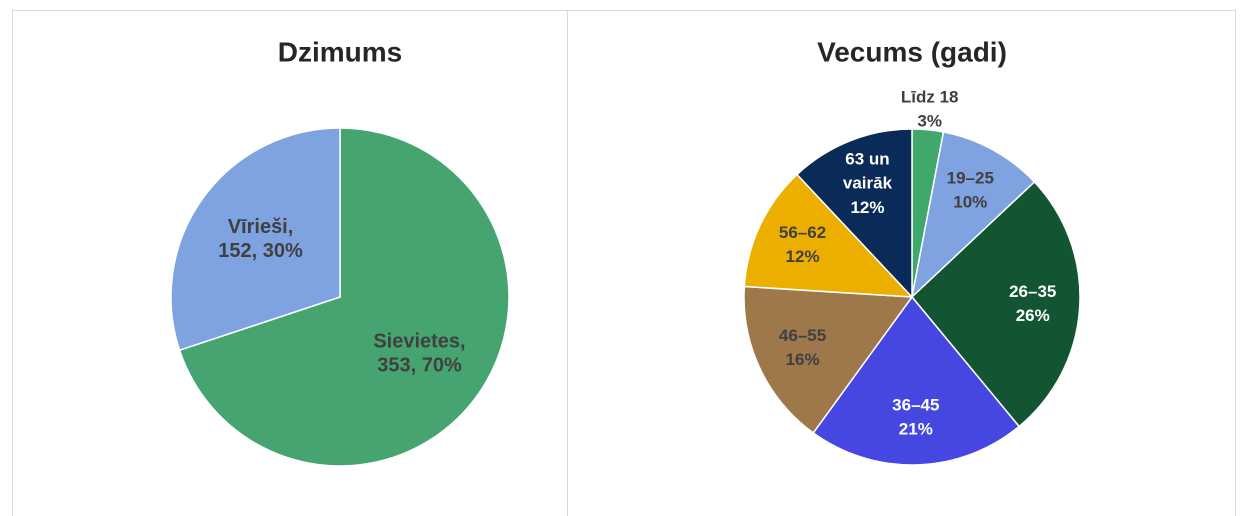 The width and height of the screenshot is (1248, 516). Describe the element at coordinates (868, 183) in the screenshot. I see `label-line: vairāk` at that location.